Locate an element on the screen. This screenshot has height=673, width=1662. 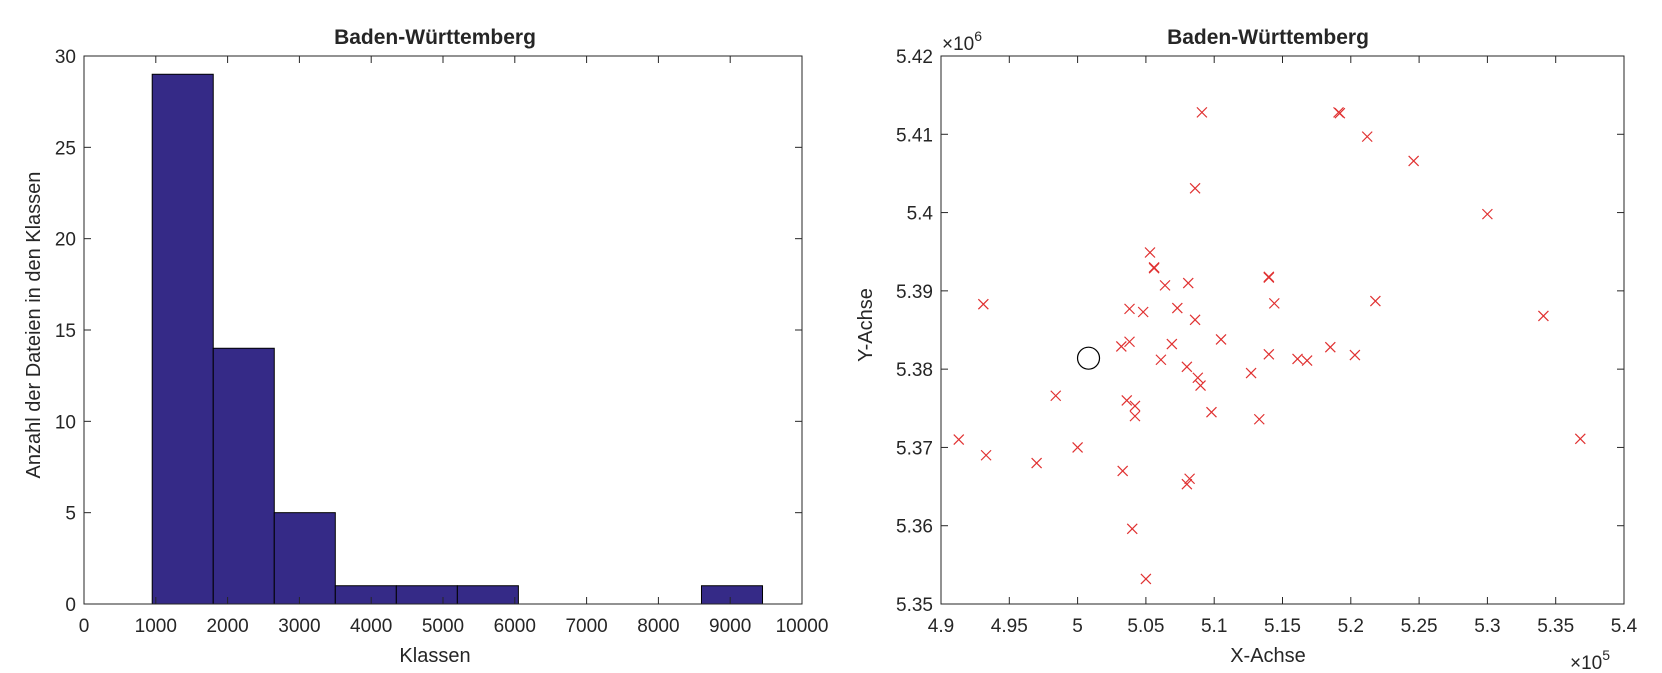
histogram-x-axis-label: Klassen is located at coordinates (434, 656).